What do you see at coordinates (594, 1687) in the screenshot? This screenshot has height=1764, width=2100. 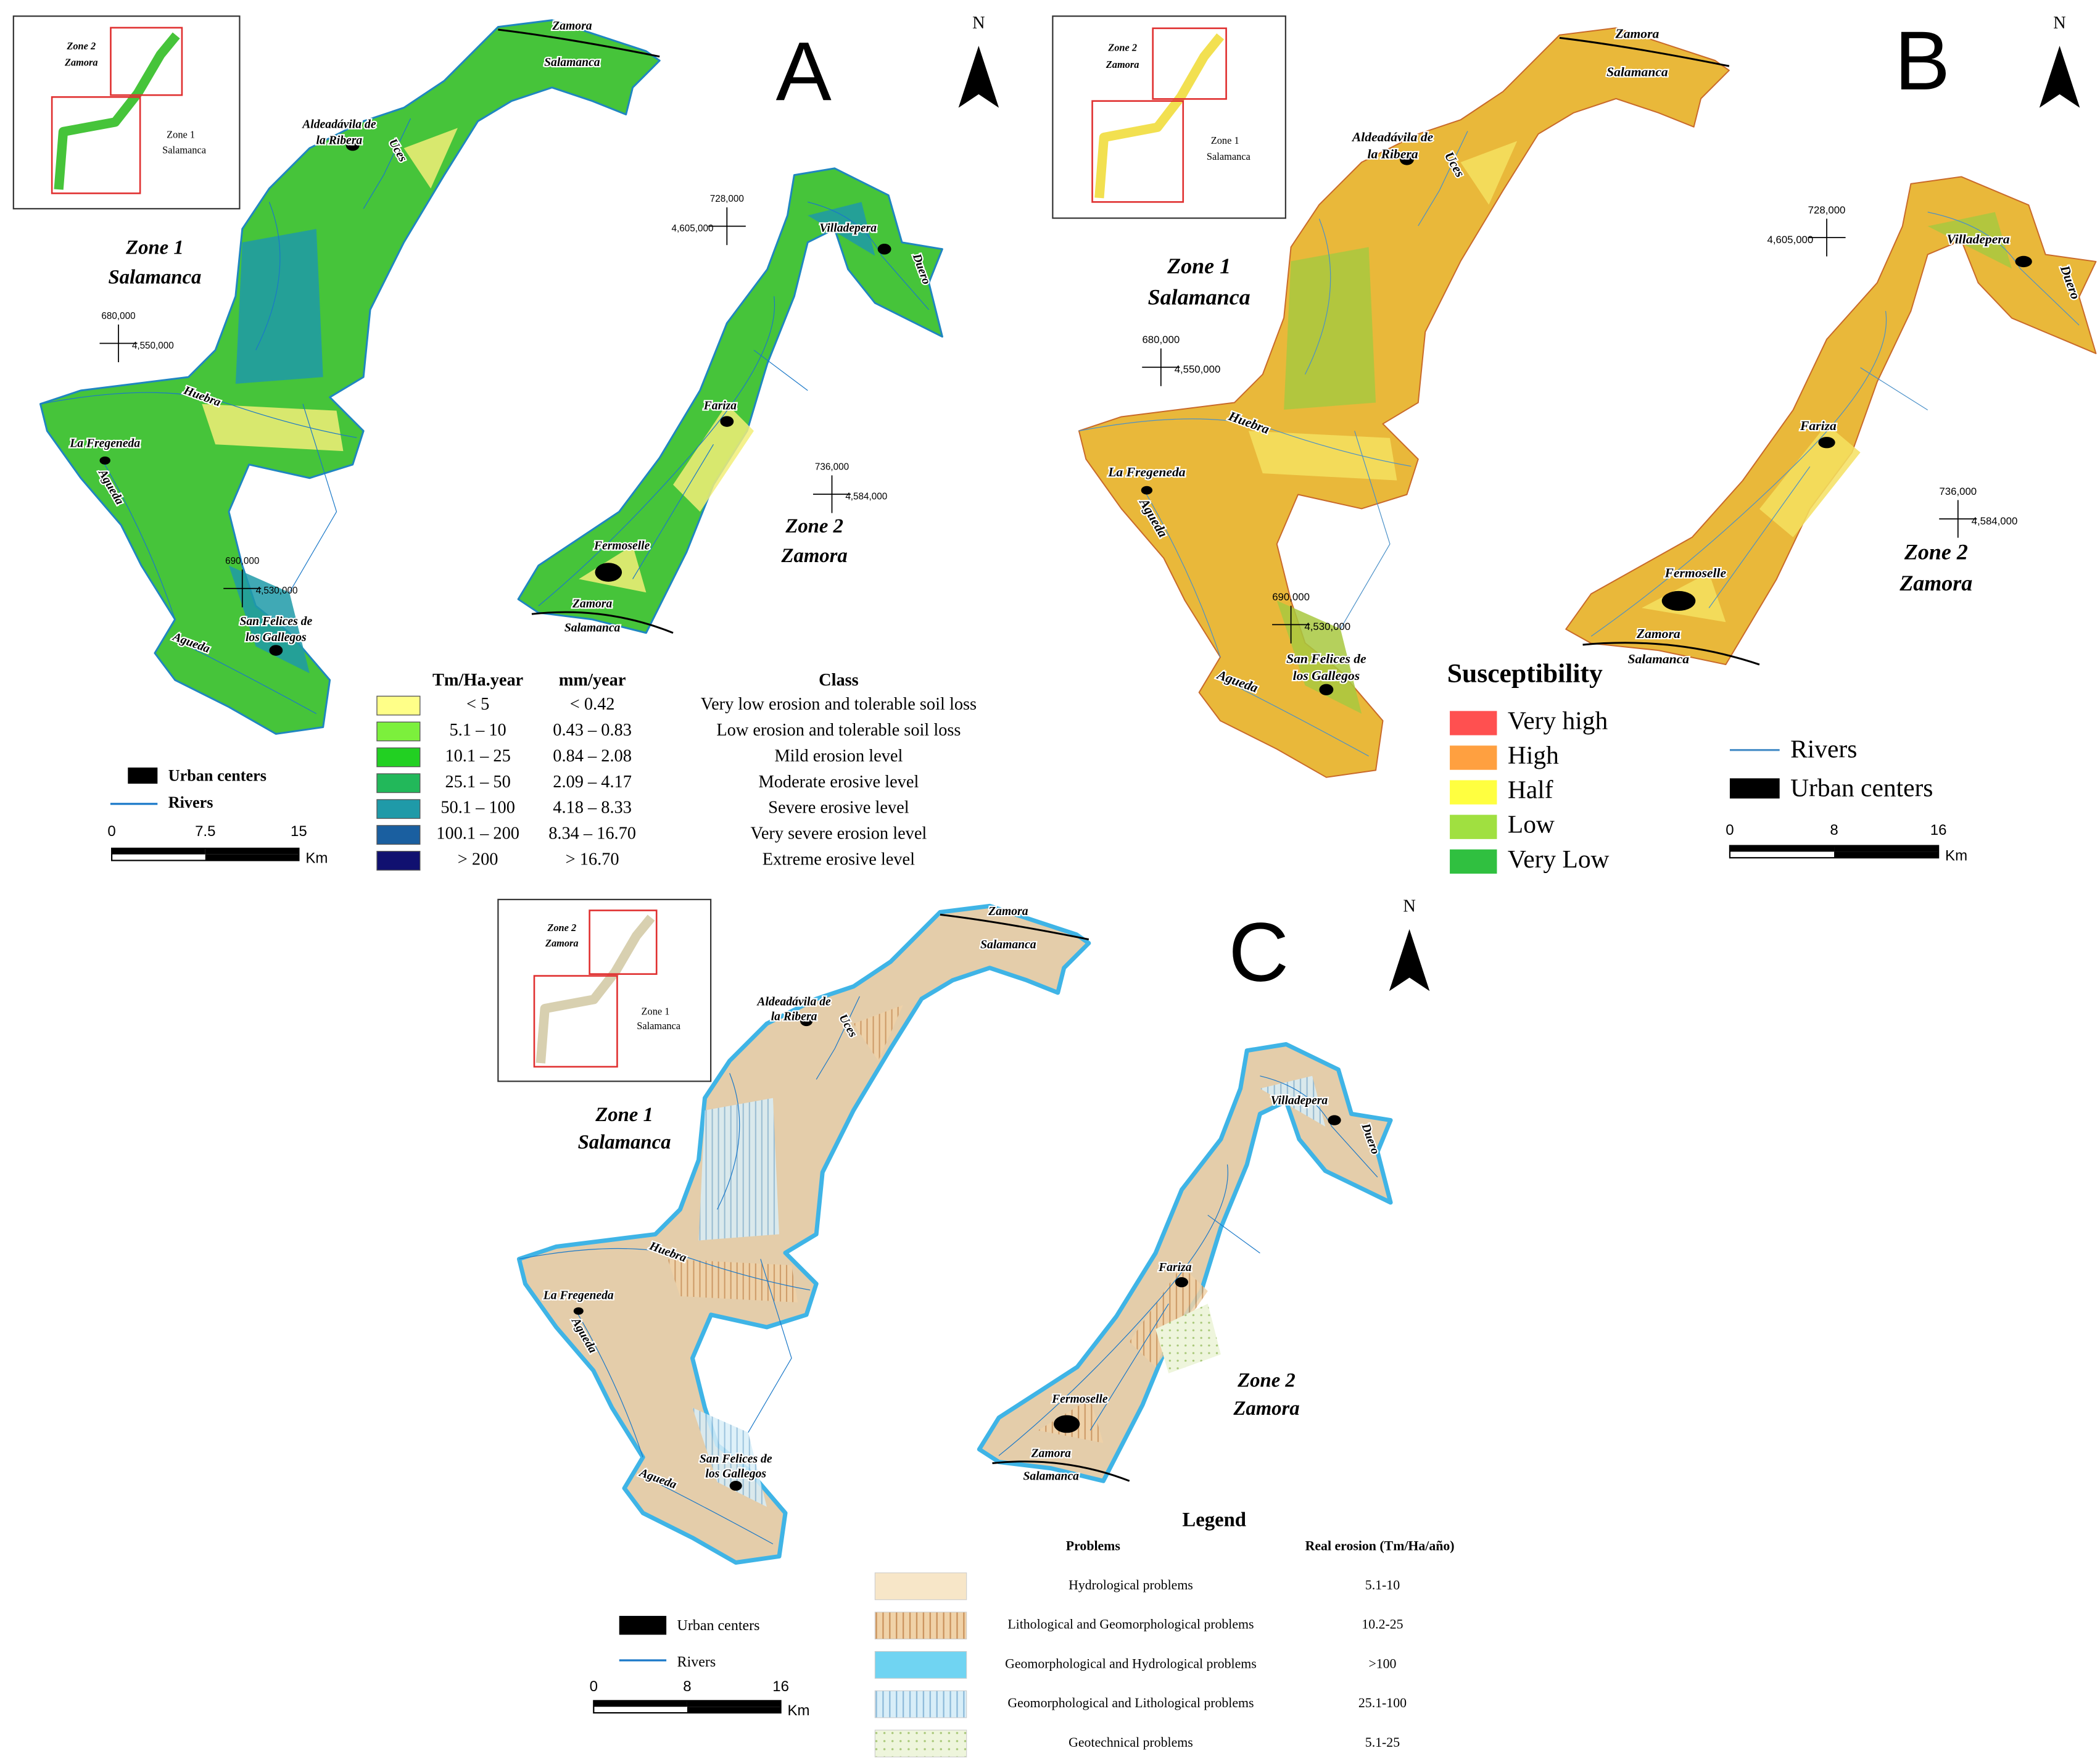 I see `scale-label: 0` at bounding box center [594, 1687].